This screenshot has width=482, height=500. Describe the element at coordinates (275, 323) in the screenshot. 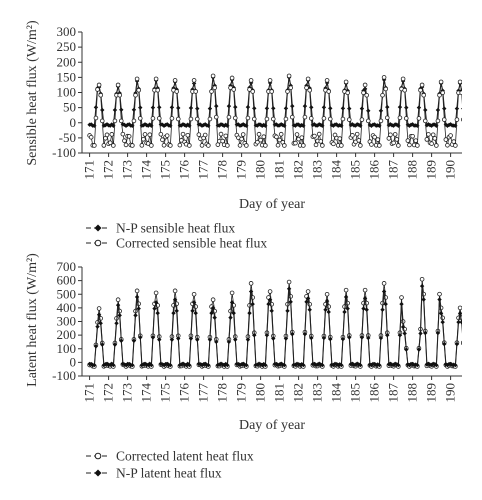

I see `series-line-corrected-latent-heat-flux` at that location.